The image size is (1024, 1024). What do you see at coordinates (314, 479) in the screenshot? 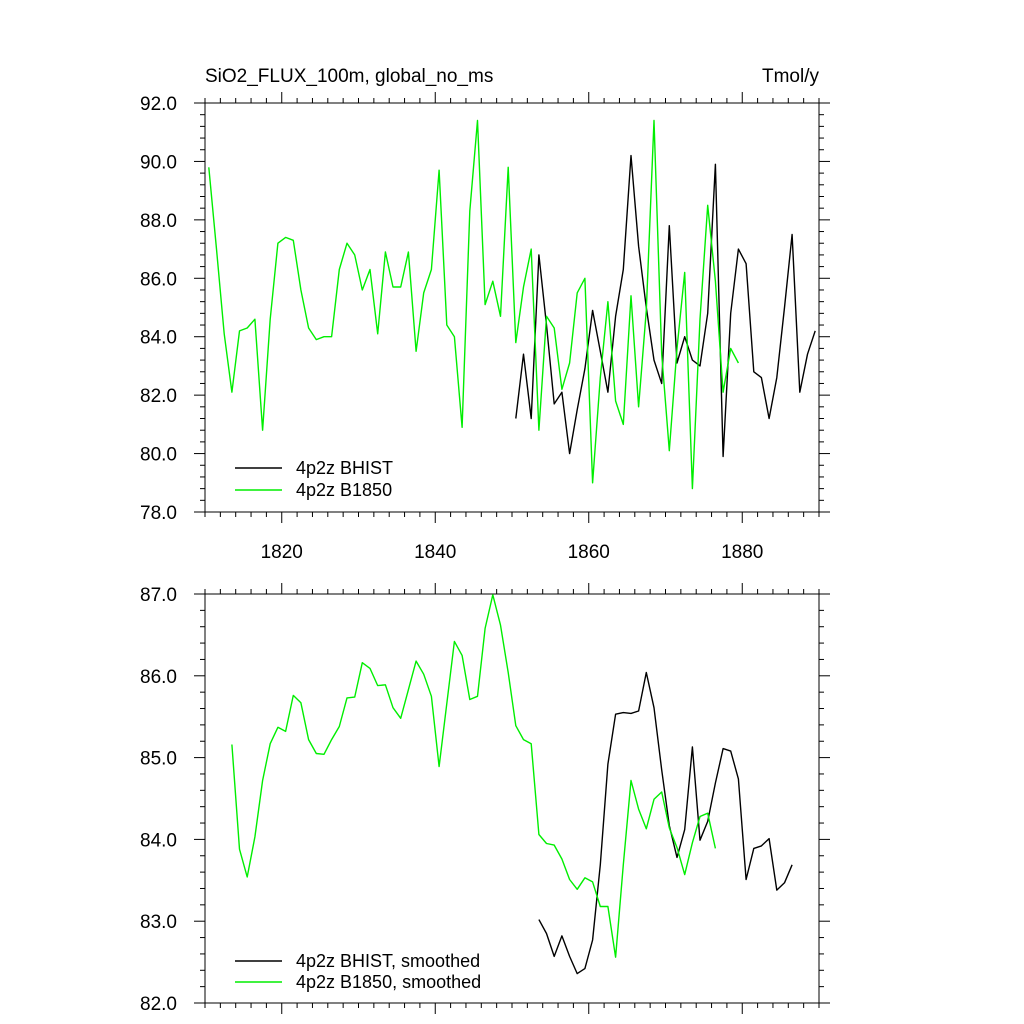
I see `top-legend: 4p2z BHIST 4p2z B1850` at bounding box center [314, 479].